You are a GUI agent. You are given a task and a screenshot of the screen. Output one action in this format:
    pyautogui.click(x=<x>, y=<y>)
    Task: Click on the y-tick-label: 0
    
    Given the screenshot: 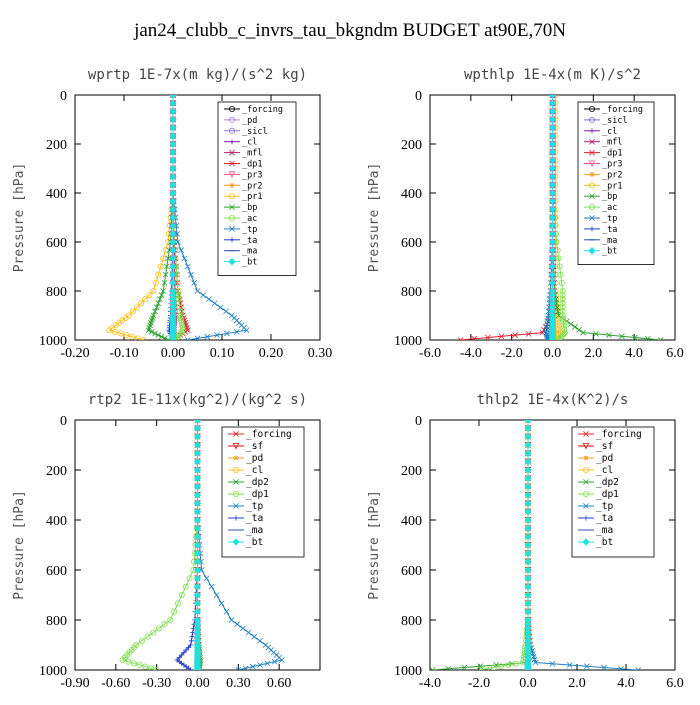 What is the action you would take?
    pyautogui.click(x=418, y=421)
    